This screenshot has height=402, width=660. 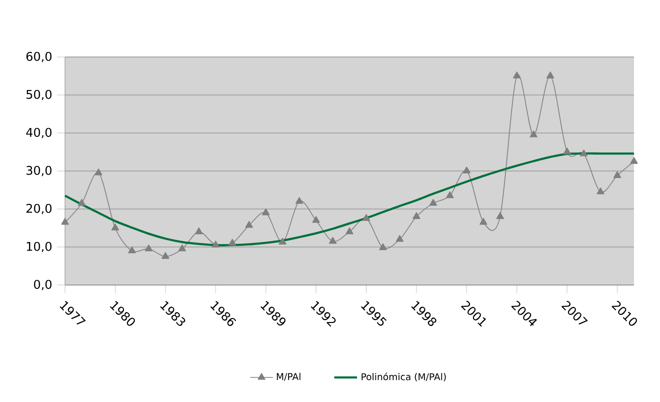 What do you see at coordinates (43, 285) in the screenshot?
I see `y-tick-label: 0,0` at bounding box center [43, 285].